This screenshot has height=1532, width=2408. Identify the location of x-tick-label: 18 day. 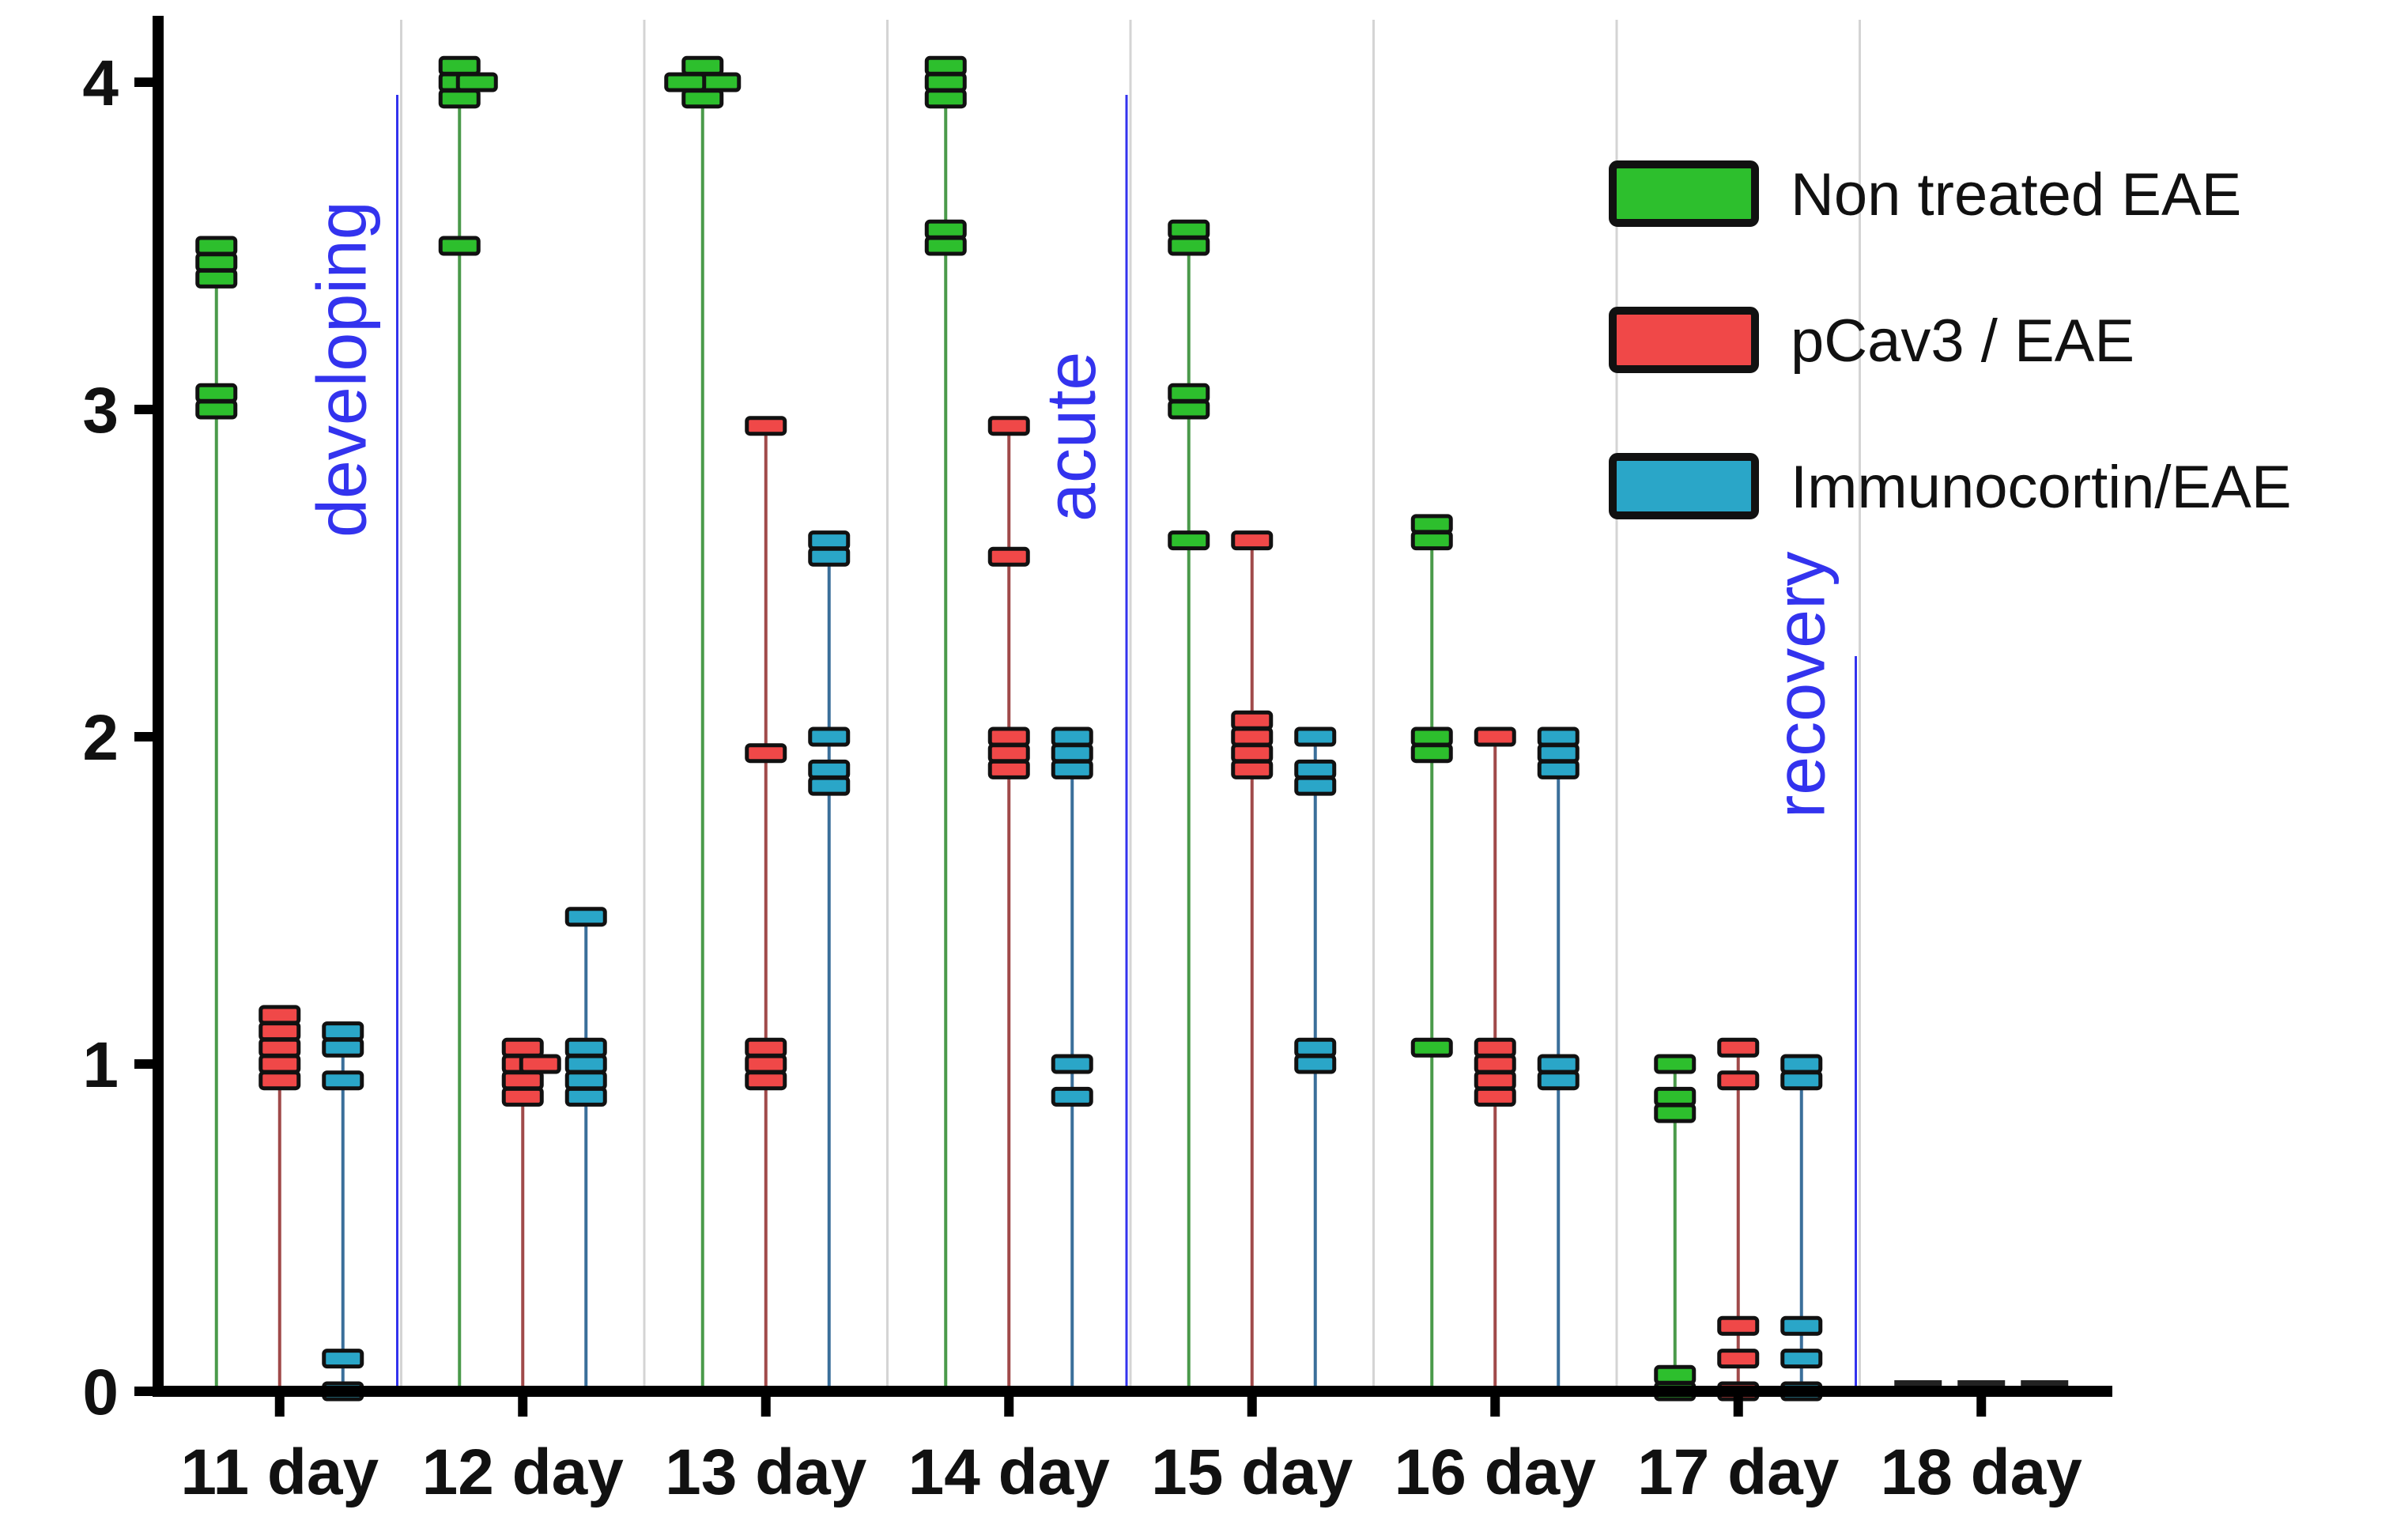
(1982, 1472).